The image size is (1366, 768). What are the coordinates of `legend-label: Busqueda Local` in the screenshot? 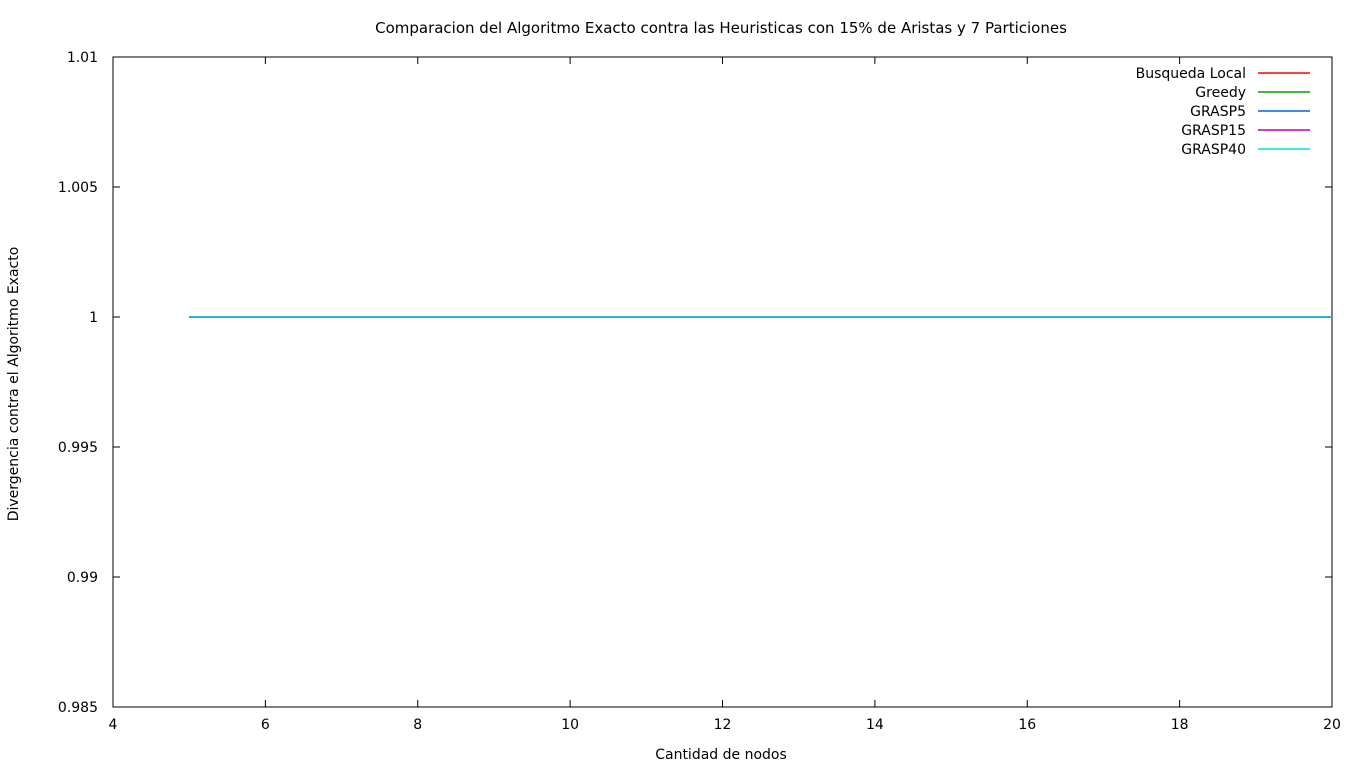 It's located at (1191, 74).